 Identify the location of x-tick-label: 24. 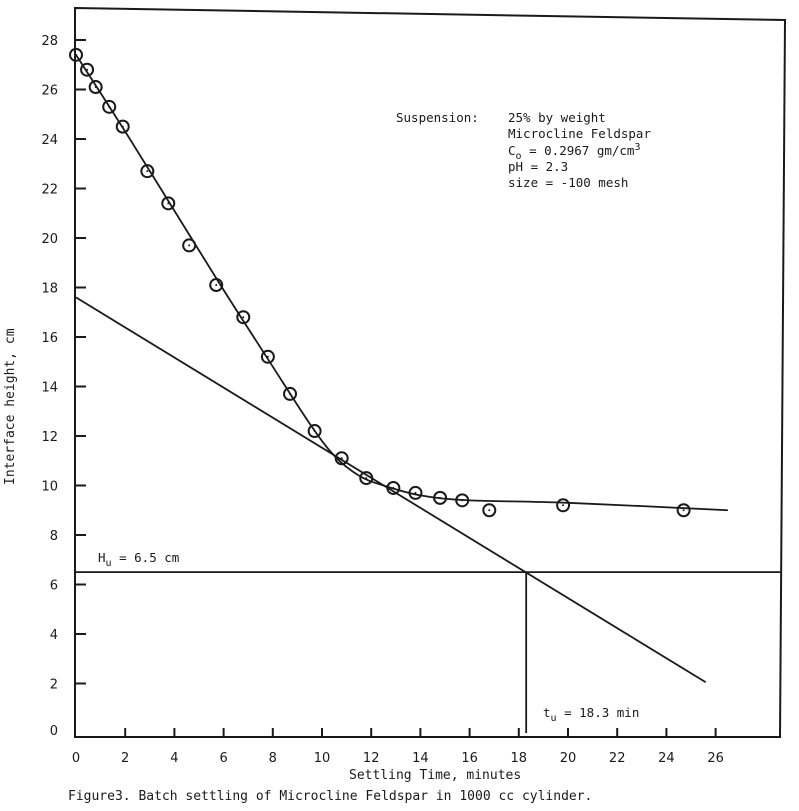
(666, 758).